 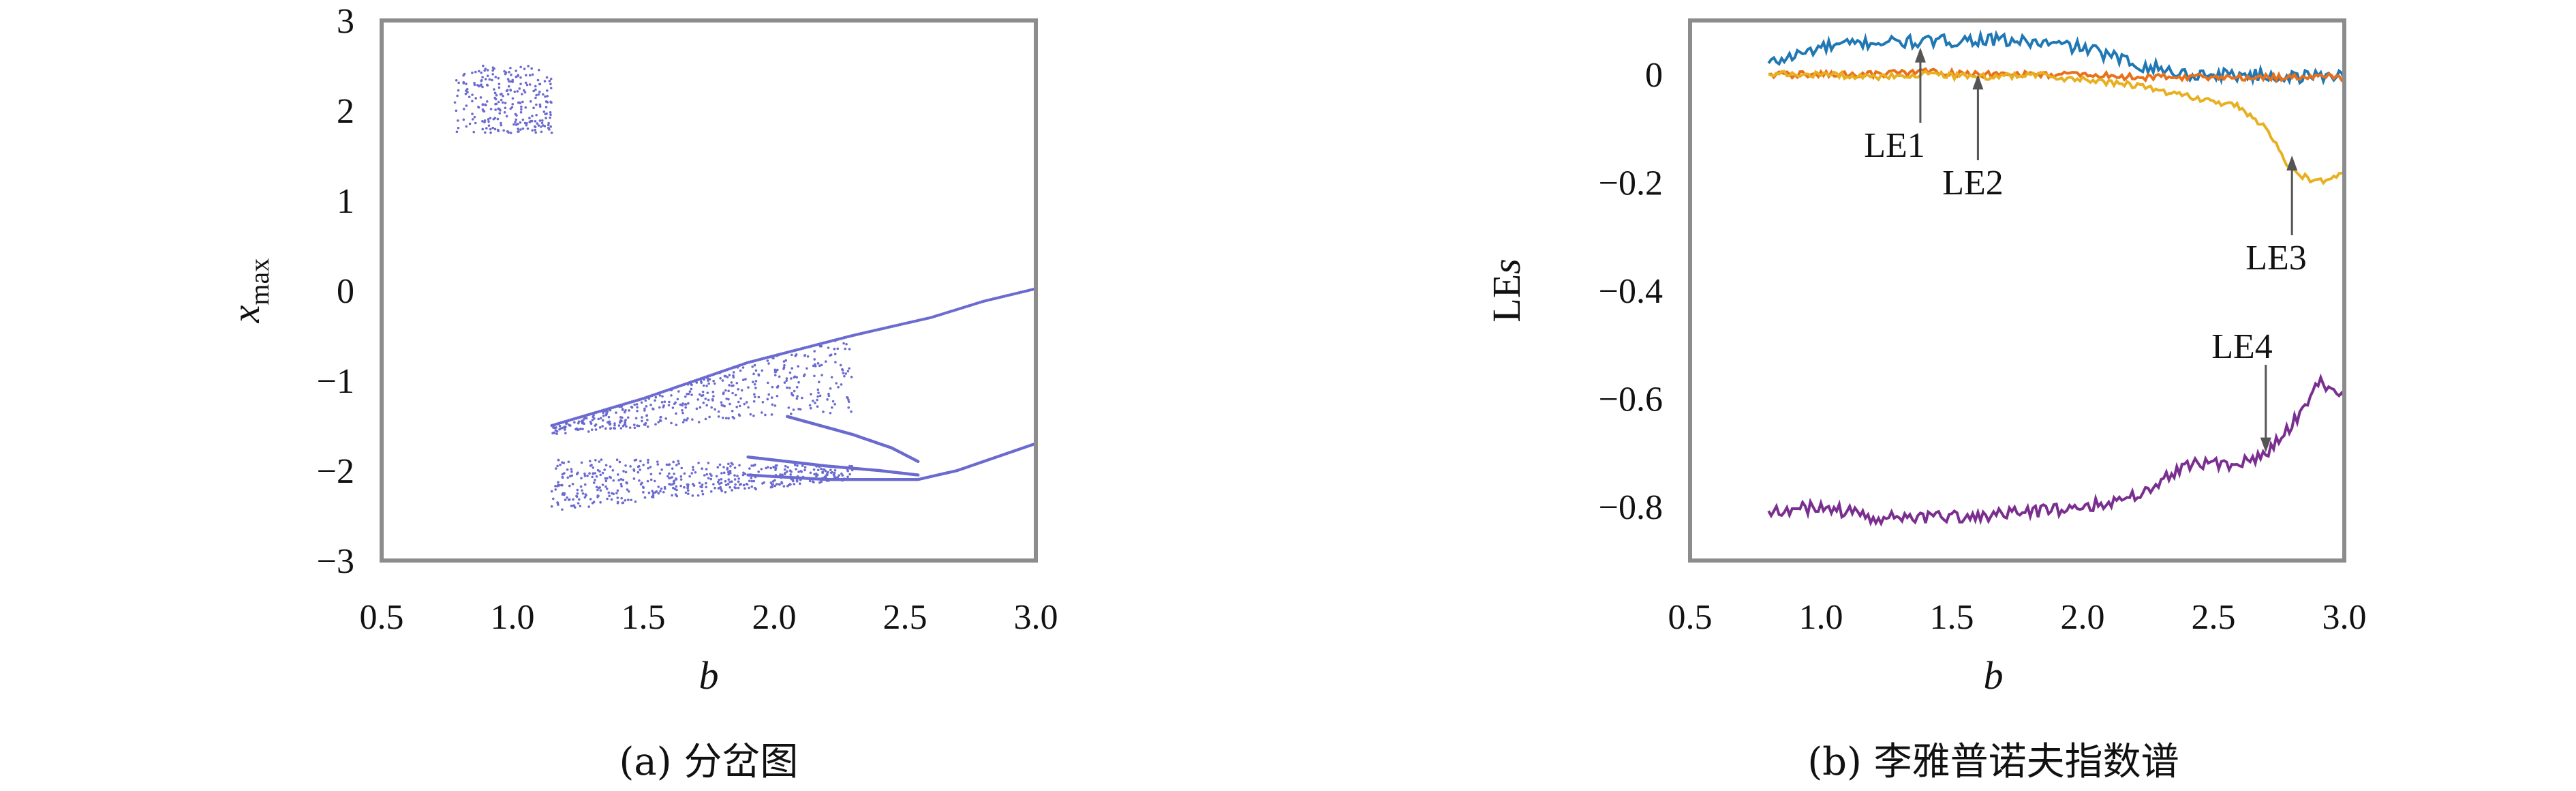 I want to click on a-branch-point, so click(x=918, y=461).